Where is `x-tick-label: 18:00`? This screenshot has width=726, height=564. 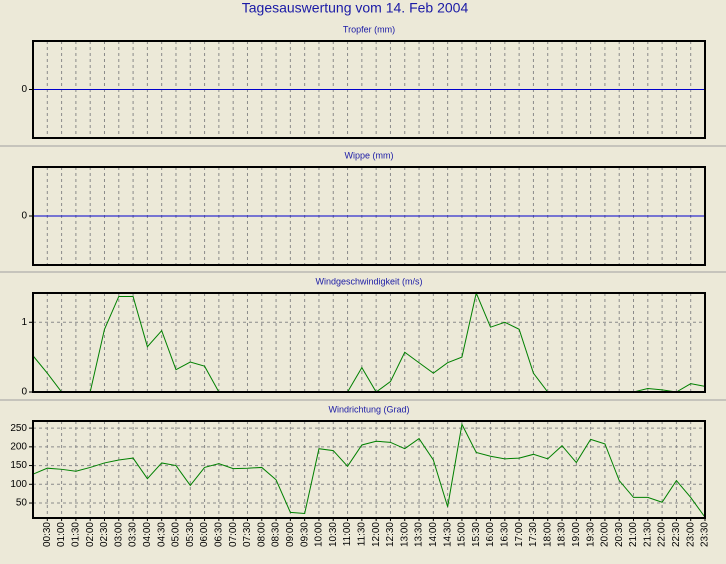 x-tick-label: 18:00 is located at coordinates (547, 534).